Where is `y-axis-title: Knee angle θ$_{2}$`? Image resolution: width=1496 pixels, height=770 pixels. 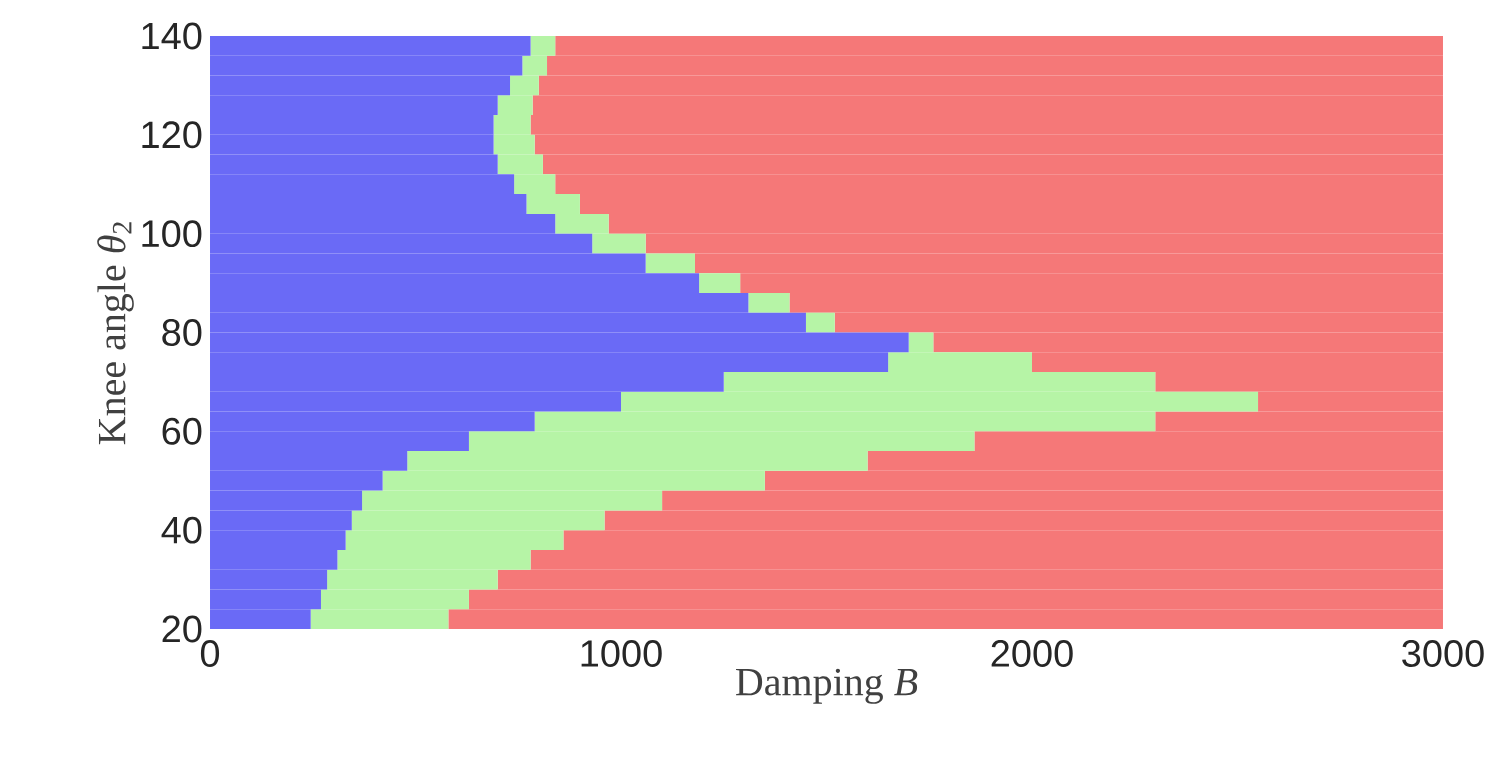
y-axis-title: Knee angle θ$_{2}$ is located at coordinates (115, 333).